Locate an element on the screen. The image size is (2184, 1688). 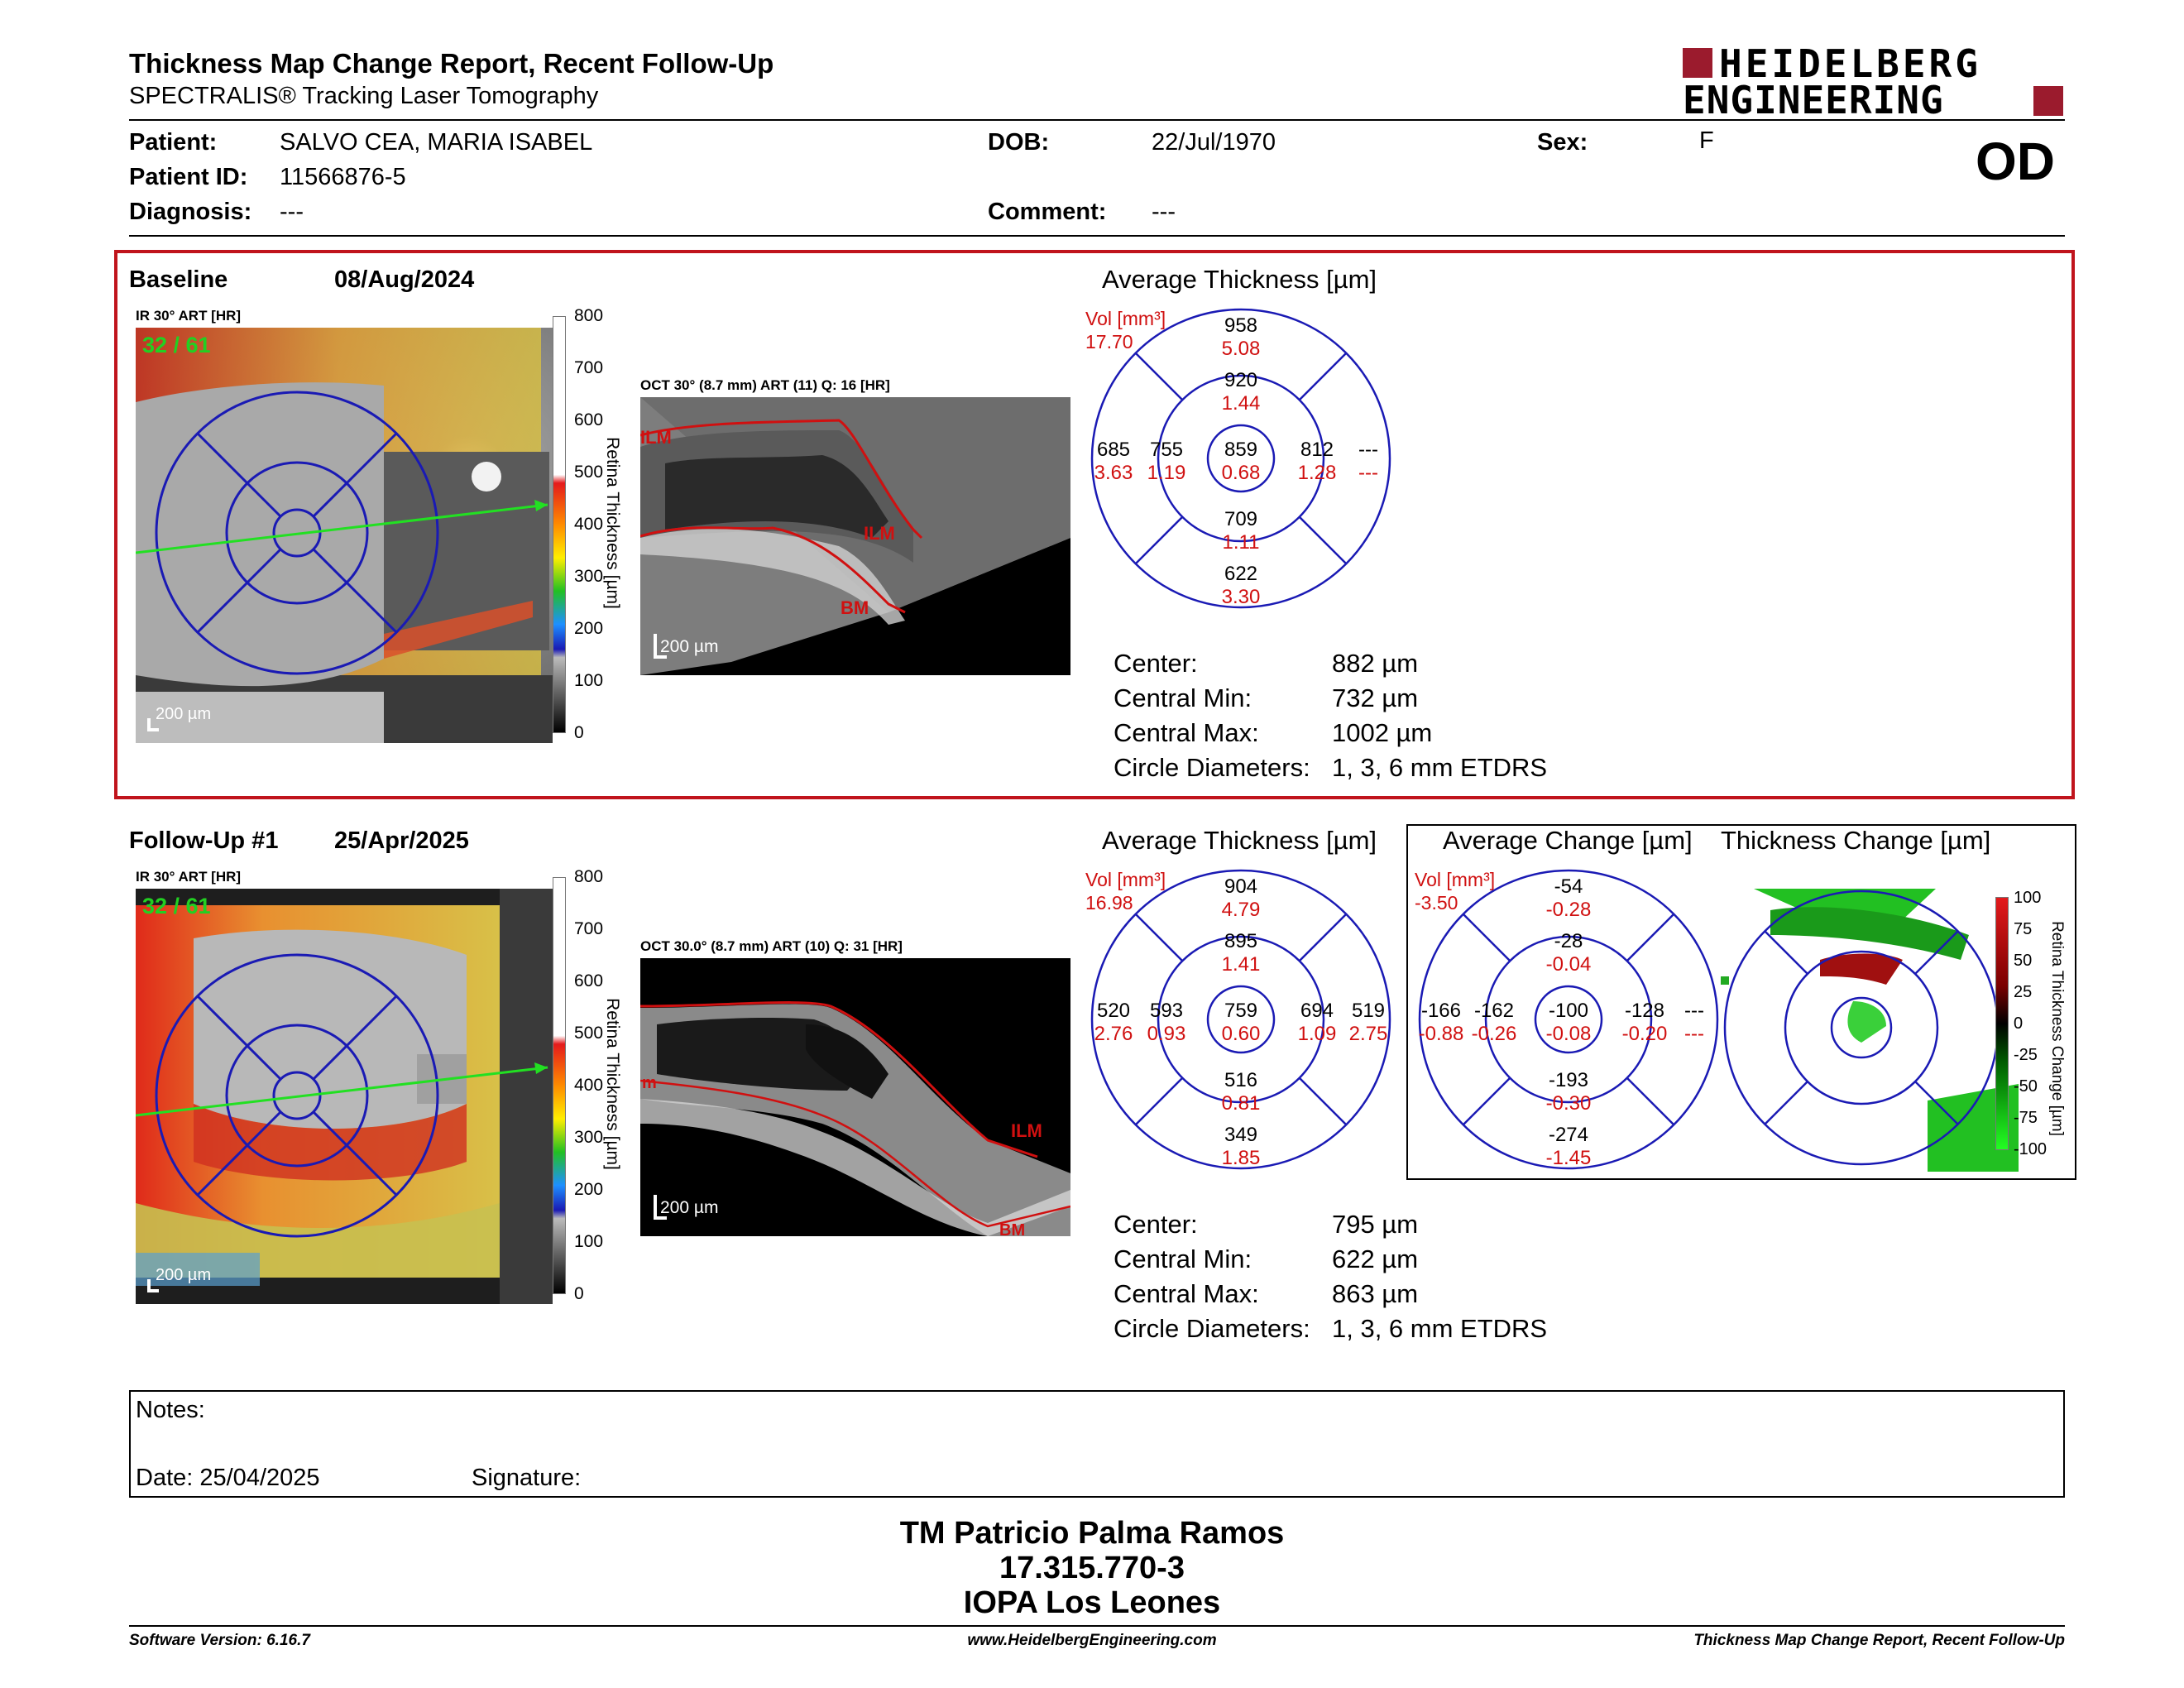
etdrs-inner-sup-vol: 1.44 is located at coordinates (1241, 403).